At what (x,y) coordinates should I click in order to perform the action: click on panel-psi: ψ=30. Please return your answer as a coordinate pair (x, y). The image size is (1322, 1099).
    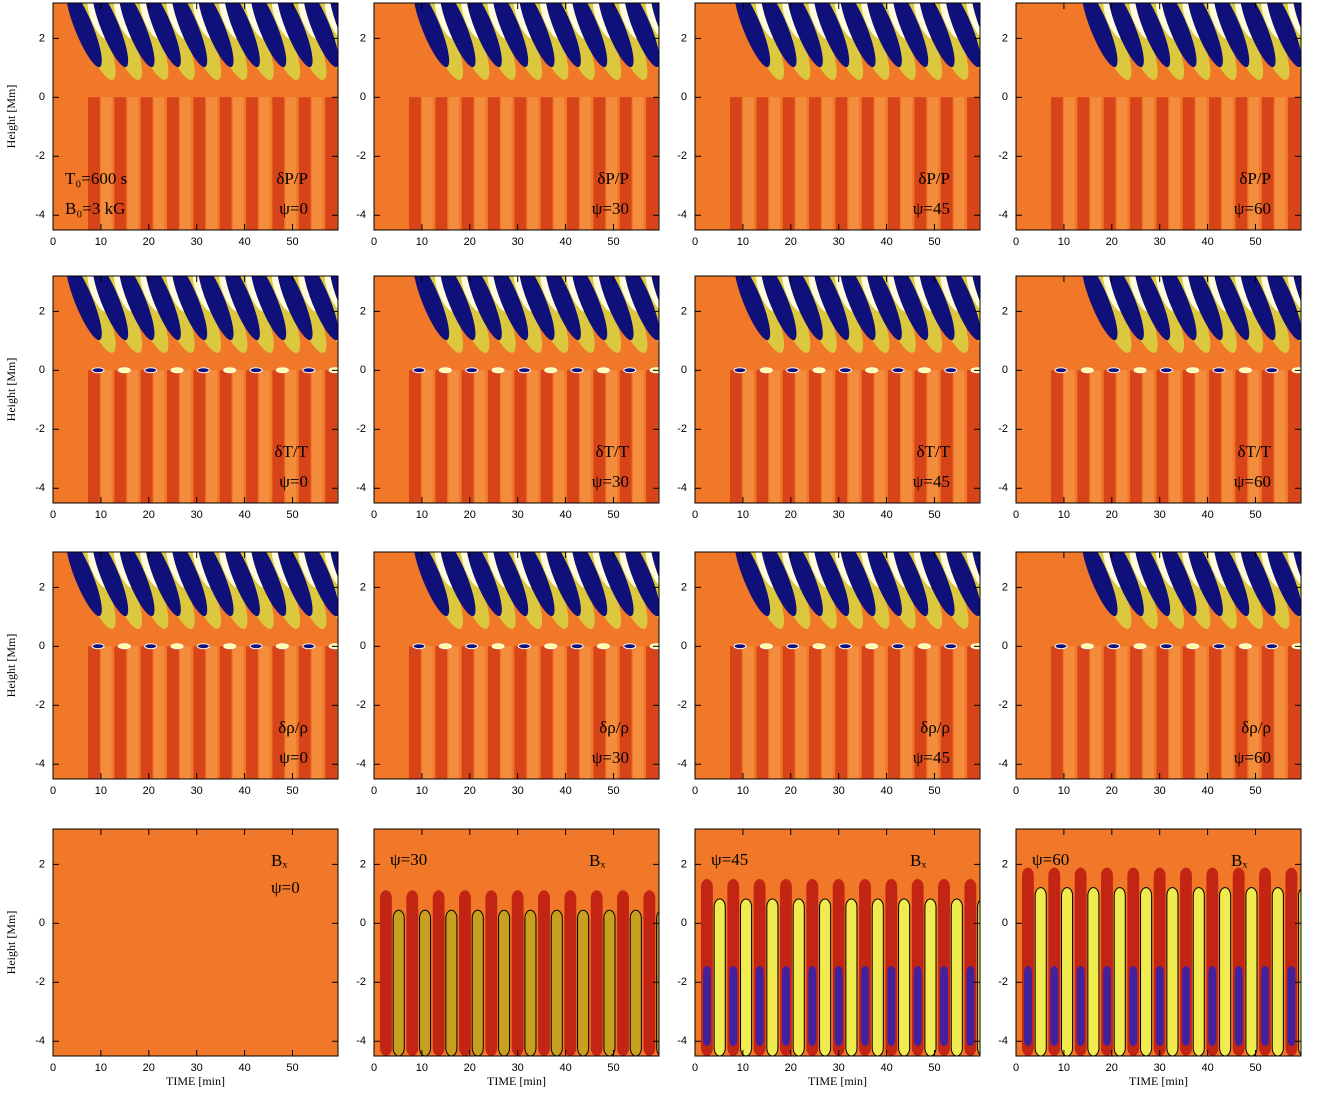
    Looking at the image, I should click on (610, 208).